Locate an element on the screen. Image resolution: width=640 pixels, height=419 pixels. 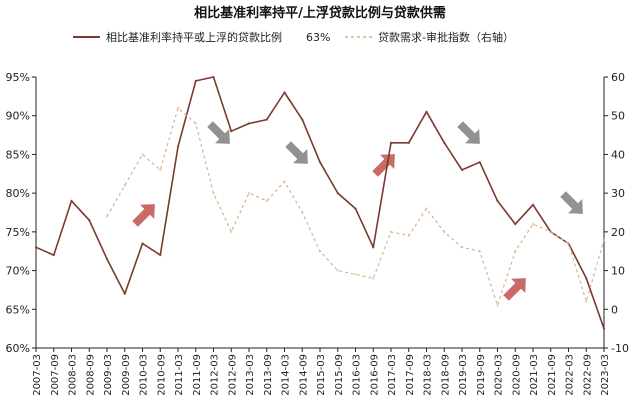
x-tick-label: 2019-03 is located at coordinates (463, 375).